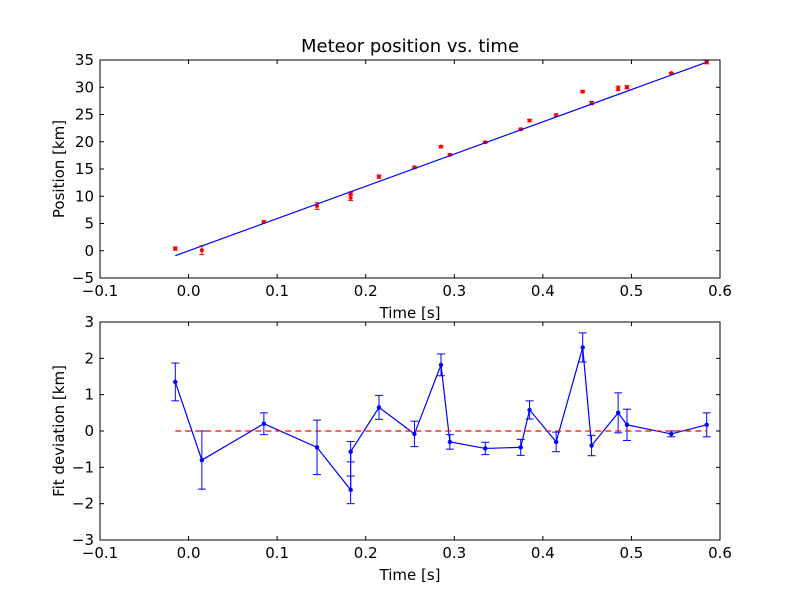  What do you see at coordinates (84, 115) in the screenshot?
I see `y-tick-label: 25` at bounding box center [84, 115].